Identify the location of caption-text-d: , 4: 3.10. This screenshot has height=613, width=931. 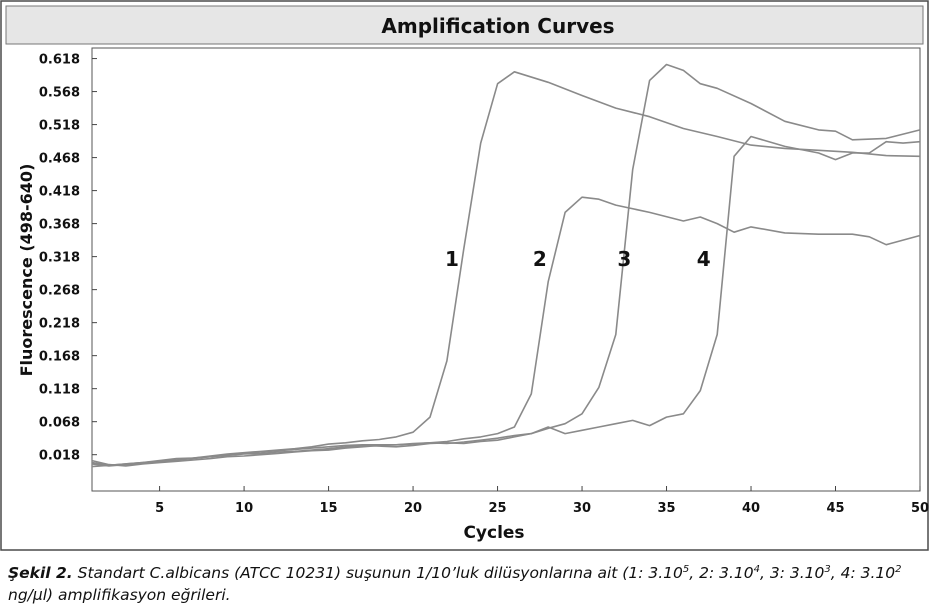
(863, 573).